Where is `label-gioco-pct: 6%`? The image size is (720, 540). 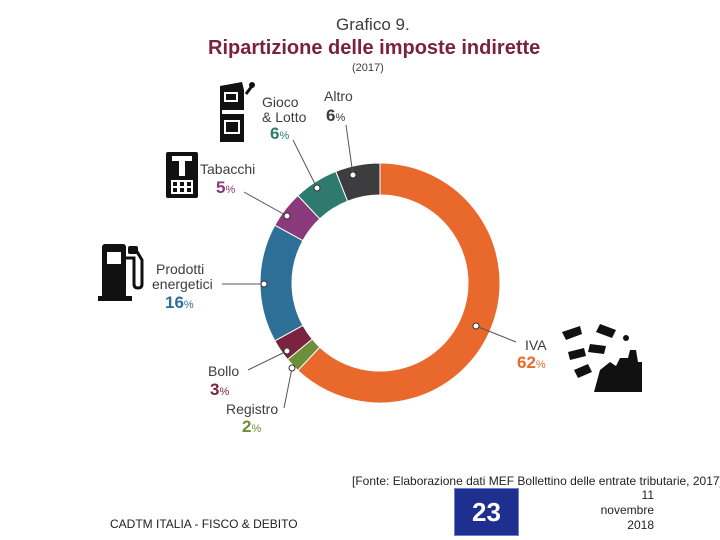 label-gioco-pct: 6% is located at coordinates (280, 133).